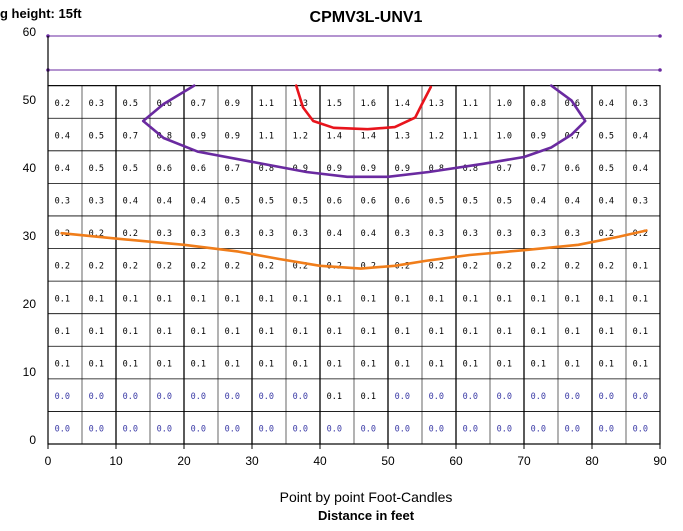 Image resolution: width=683 pixels, height=531 pixels. What do you see at coordinates (334, 104) in the screenshot?
I see `footcandle-value: 1.5` at bounding box center [334, 104].